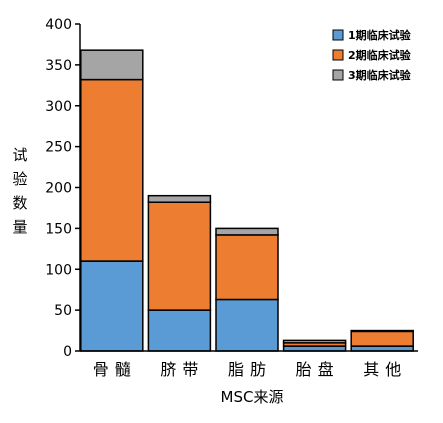 The height and width of the screenshot is (423, 443). Describe the element at coordinates (19, 191) in the screenshot. I see `y-axis-title: 试验数量` at that location.